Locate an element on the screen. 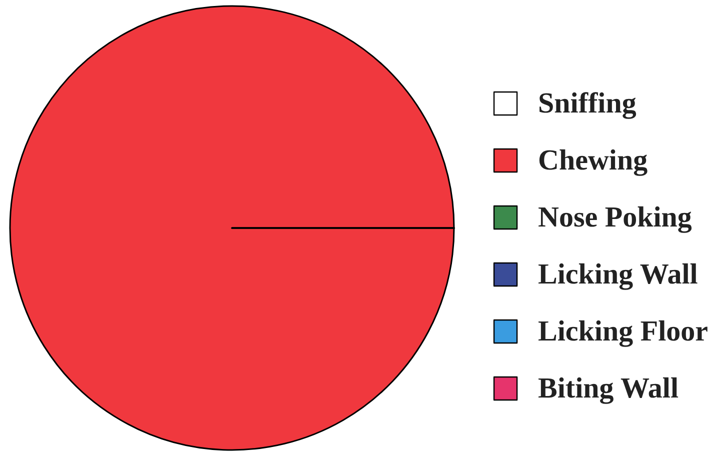  legend-label: Sniffing is located at coordinates (587, 104).